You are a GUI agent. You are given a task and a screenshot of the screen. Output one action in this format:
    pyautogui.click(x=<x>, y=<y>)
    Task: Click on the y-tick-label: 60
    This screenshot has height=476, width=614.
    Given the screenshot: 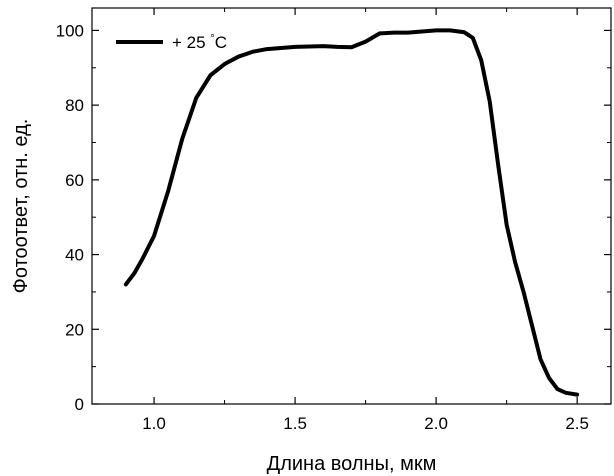 What is the action you would take?
    pyautogui.click(x=74, y=180)
    